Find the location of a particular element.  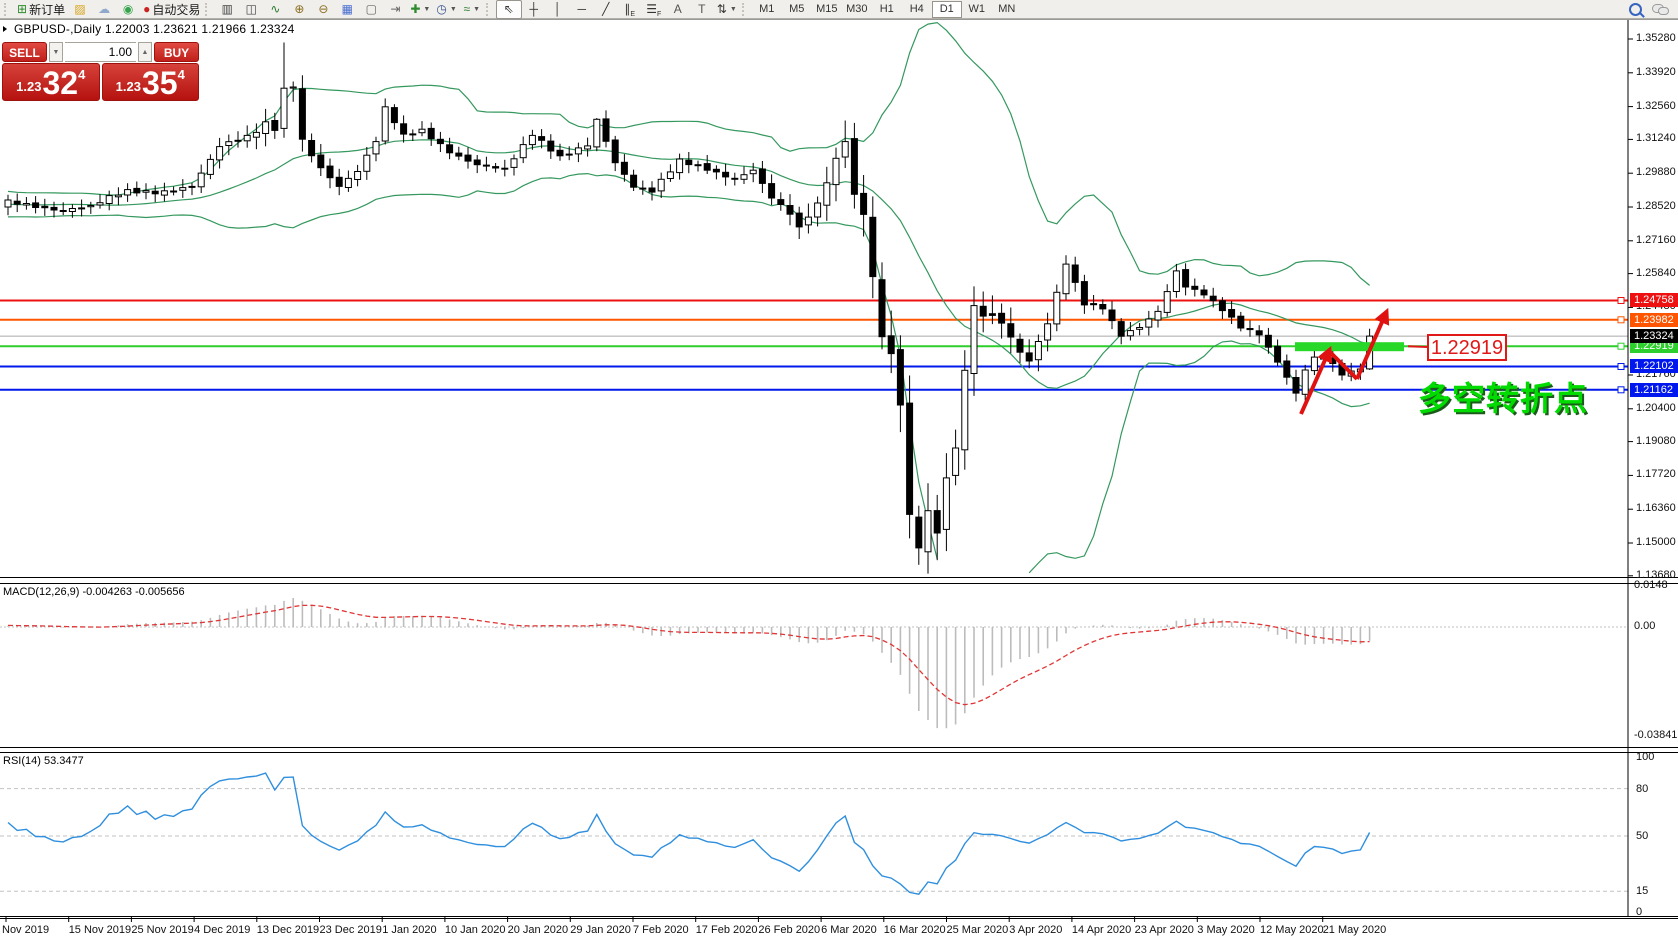

zoom-out-icon: ⊖ is located at coordinates (323, 9).